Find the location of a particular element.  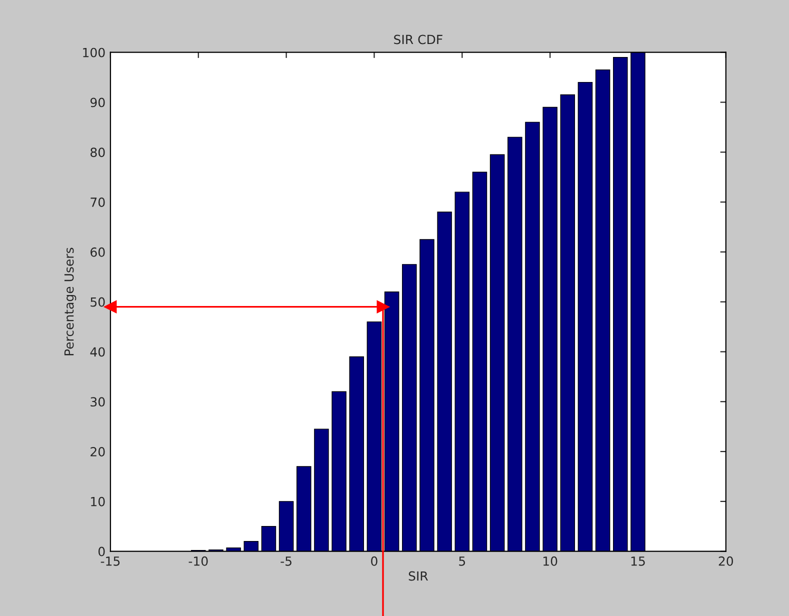

y-tick-label: 10 is located at coordinates (98, 501).